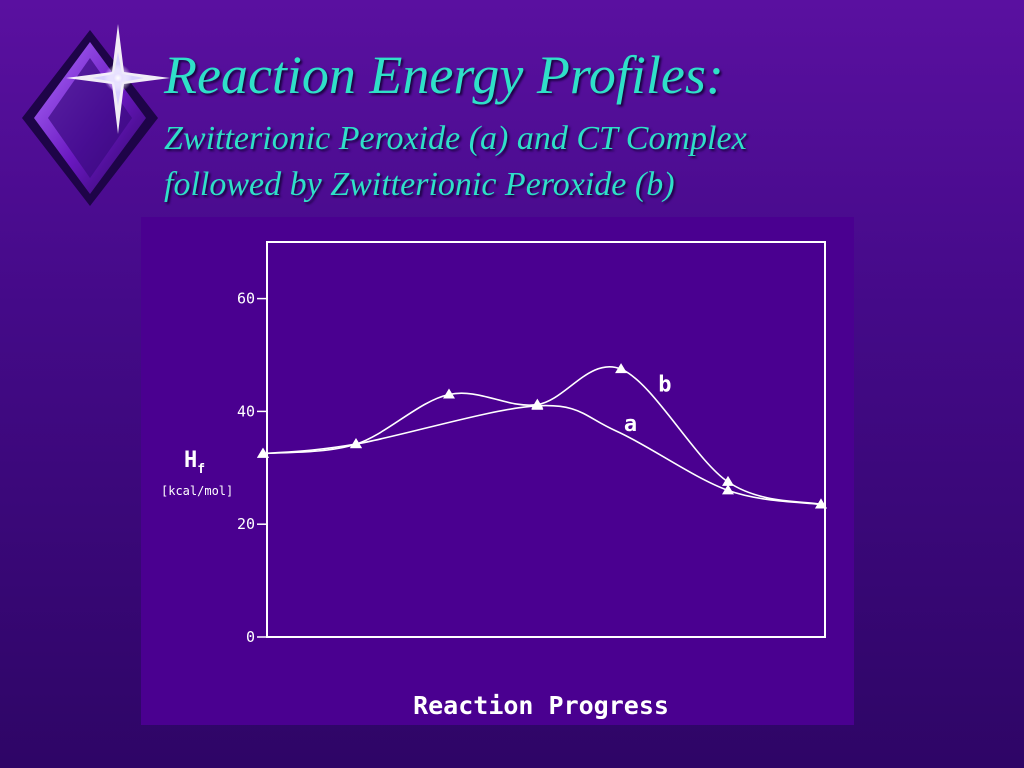 The width and height of the screenshot is (1024, 768). What do you see at coordinates (190, 460) in the screenshot?
I see `y-axis-label-main: H` at bounding box center [190, 460].